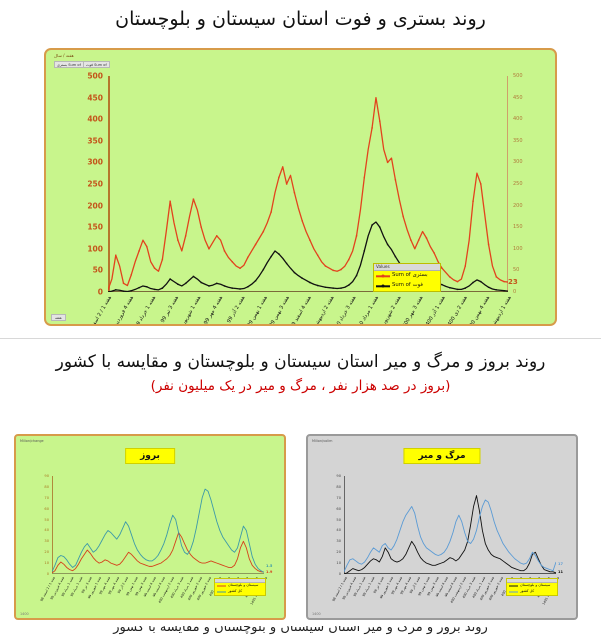 The height and width of the screenshot is (640, 601). What do you see at coordinates (345, 309) in the screenshot?
I see `x-axis-label: هفته 3 خرداد 400` at bounding box center [345, 309].